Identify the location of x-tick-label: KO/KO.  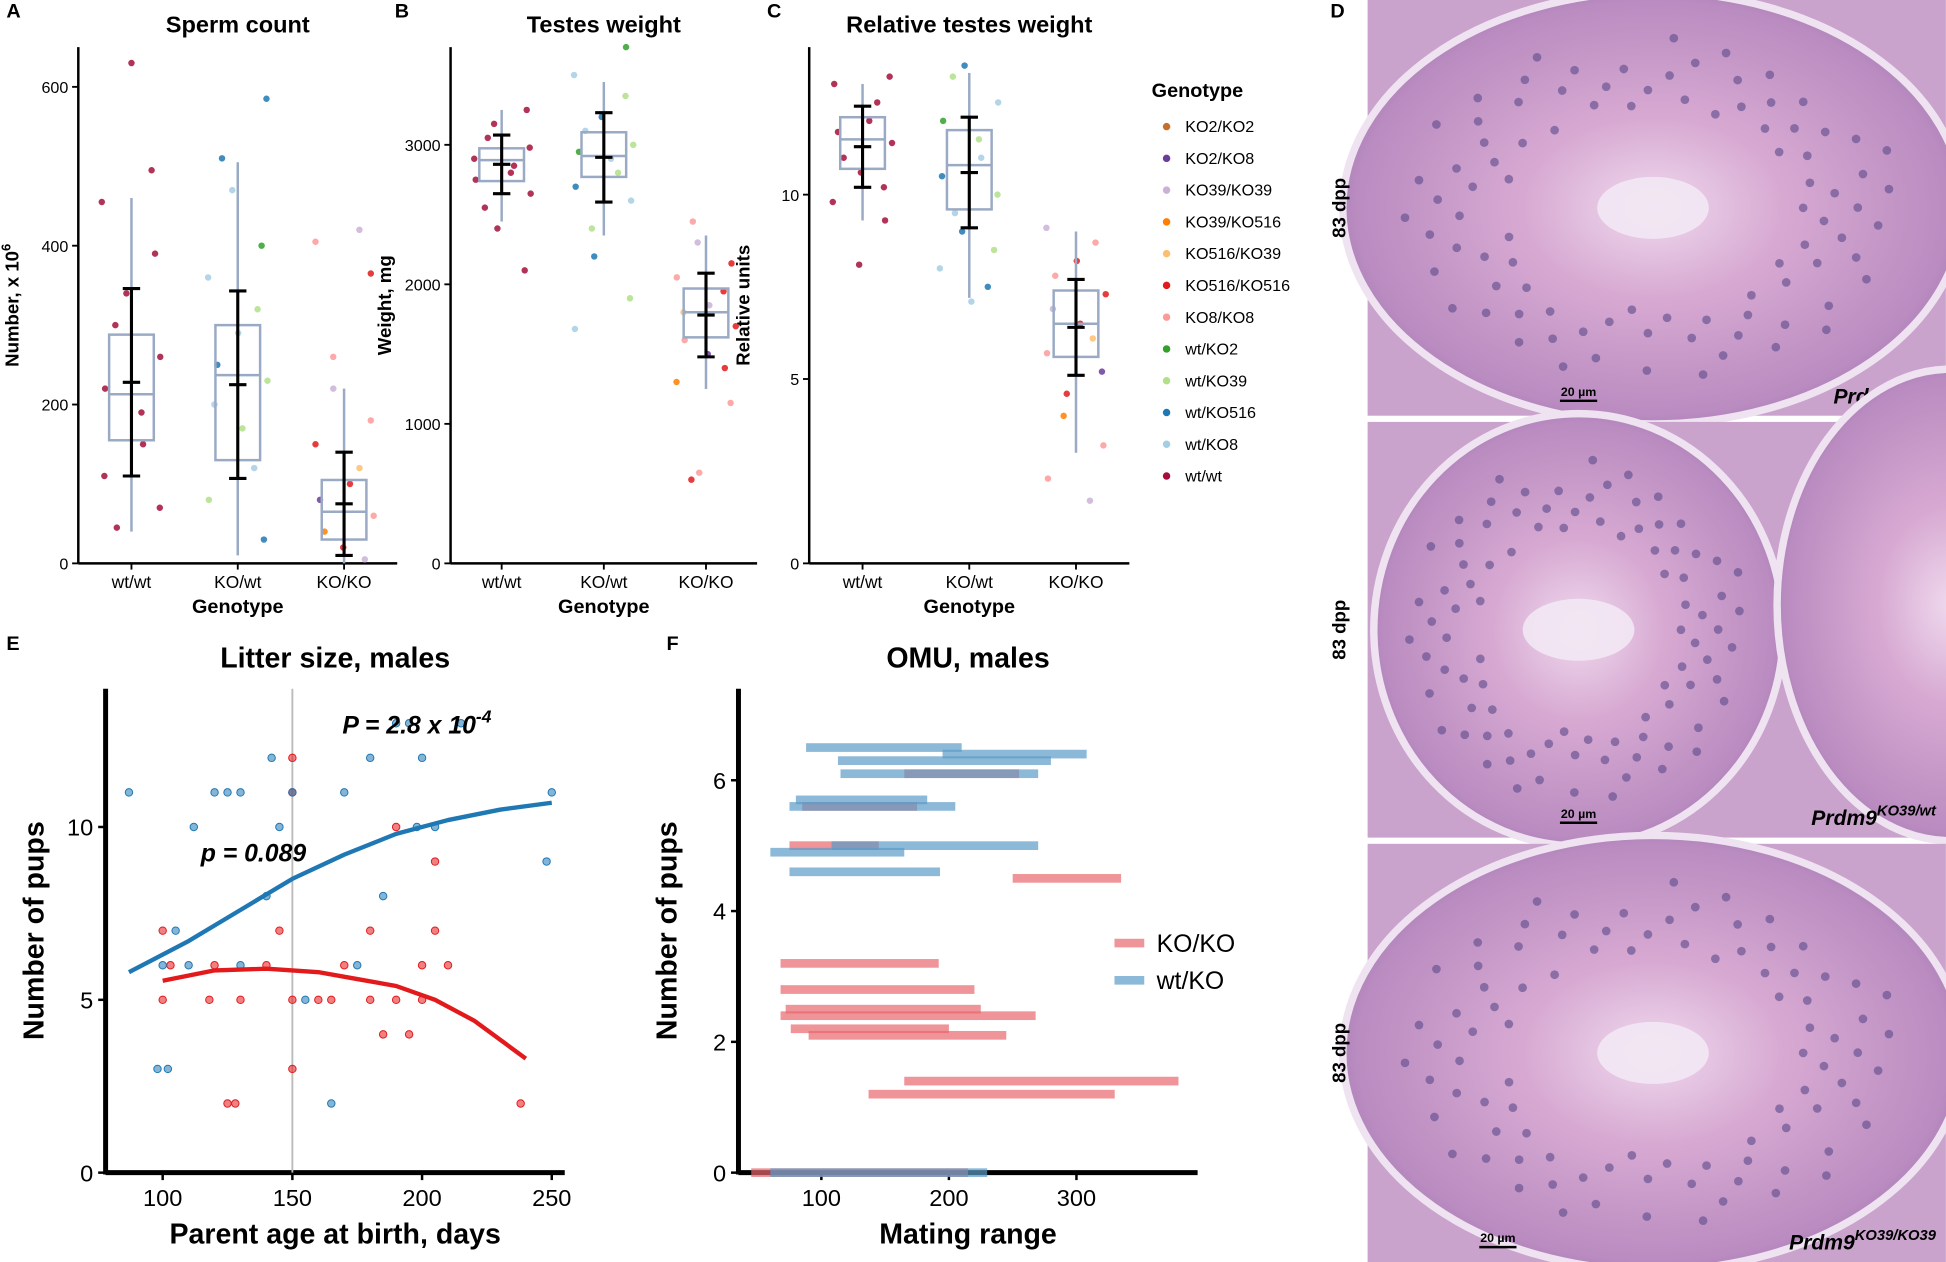
(705, 582).